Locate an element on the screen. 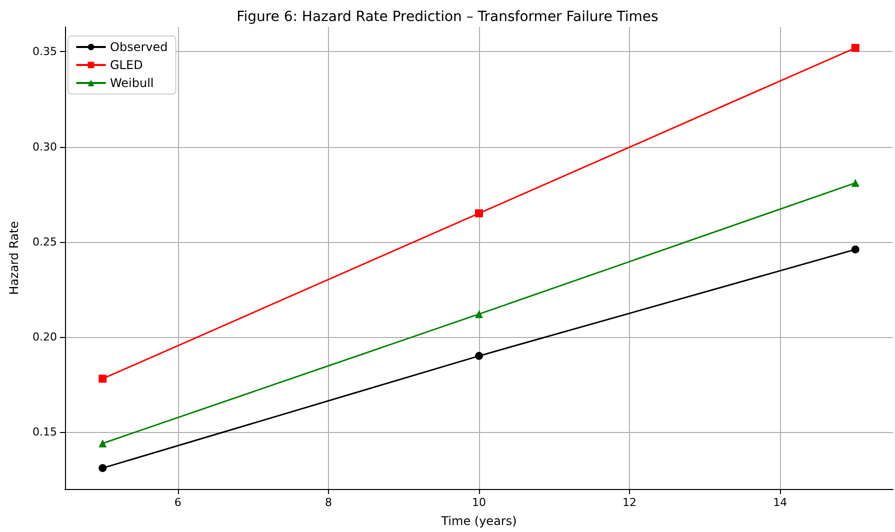 This screenshot has height=532, width=895. legend-label: GLED is located at coordinates (126, 65).